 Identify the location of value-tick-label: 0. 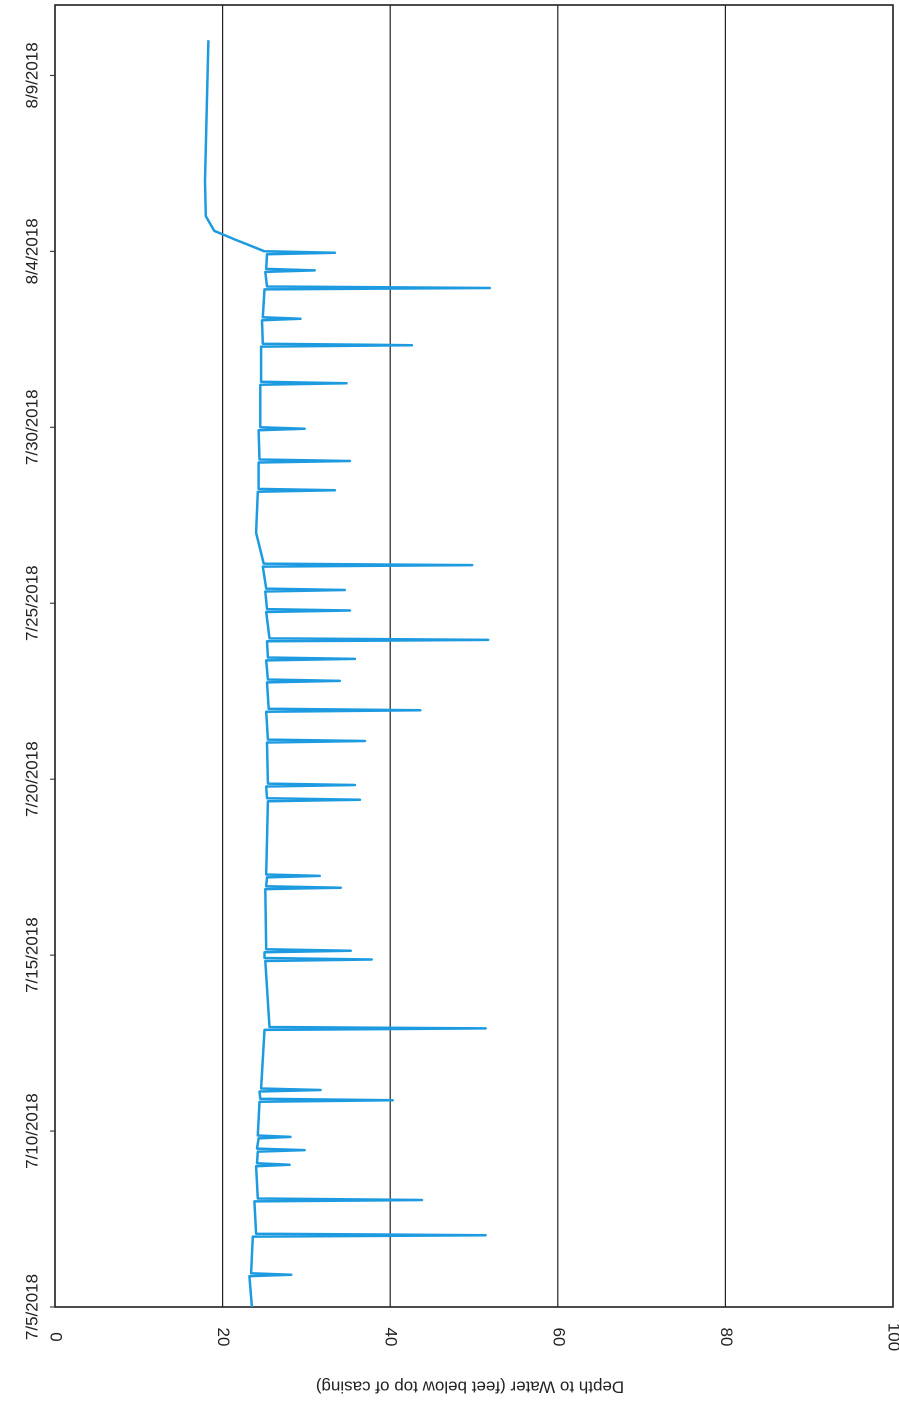
(56, 1336).